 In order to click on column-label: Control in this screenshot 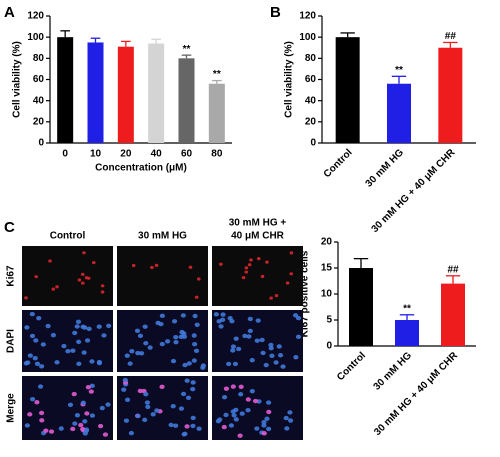, I will do `click(68, 236)`.